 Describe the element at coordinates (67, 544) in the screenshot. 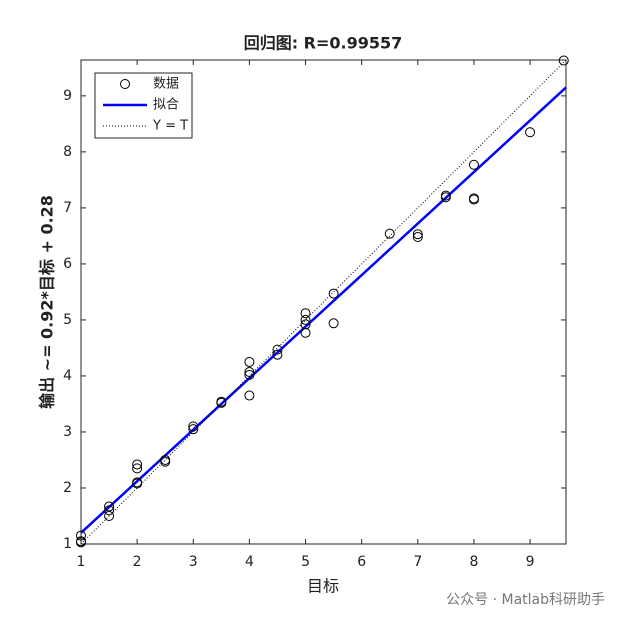

I see `y-tick-label: 1` at that location.